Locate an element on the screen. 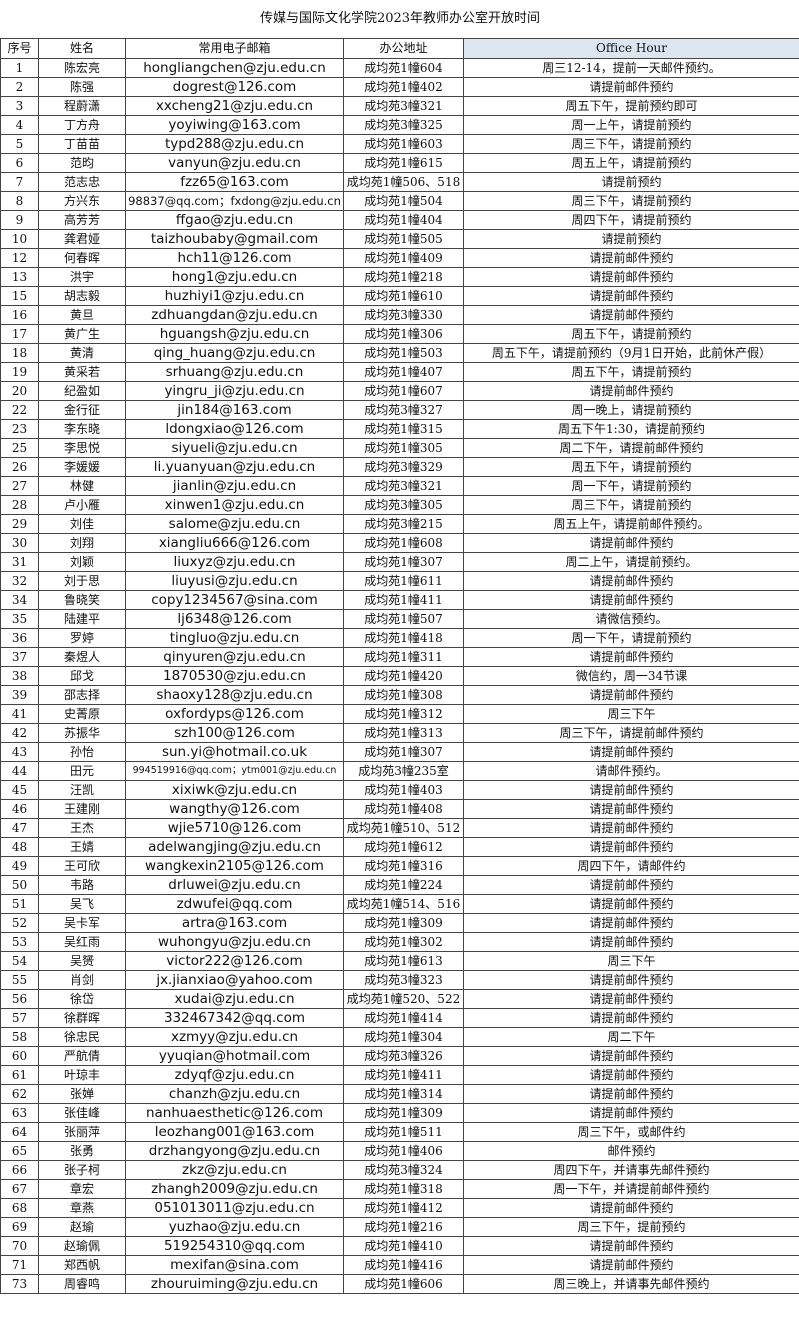 The image size is (799, 1338). seq-cell: 37 is located at coordinates (19, 656).